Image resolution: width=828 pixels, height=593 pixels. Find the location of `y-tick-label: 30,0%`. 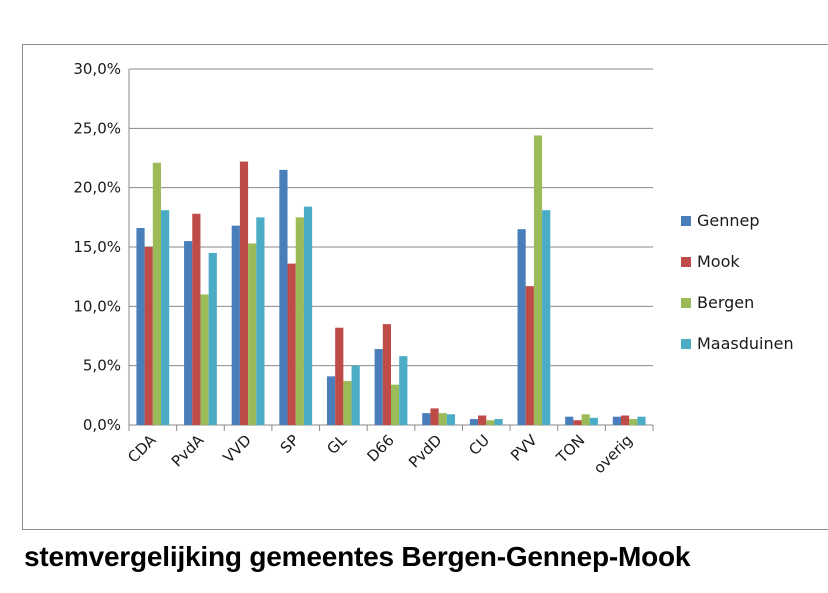

y-tick-label: 30,0% is located at coordinates (97, 69).